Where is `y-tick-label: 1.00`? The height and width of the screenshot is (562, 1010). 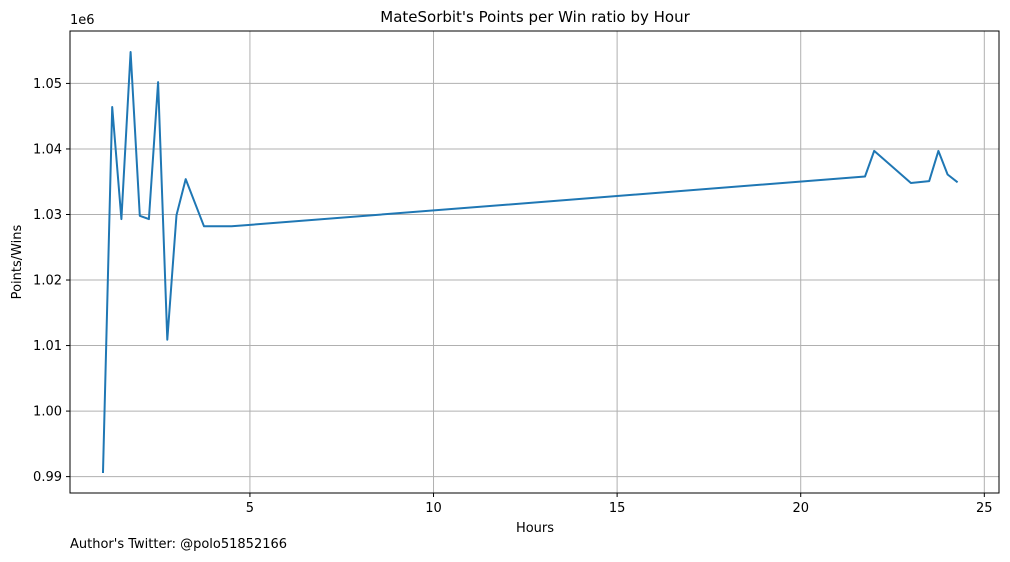
y-tick-label: 1.00 is located at coordinates (47, 412).